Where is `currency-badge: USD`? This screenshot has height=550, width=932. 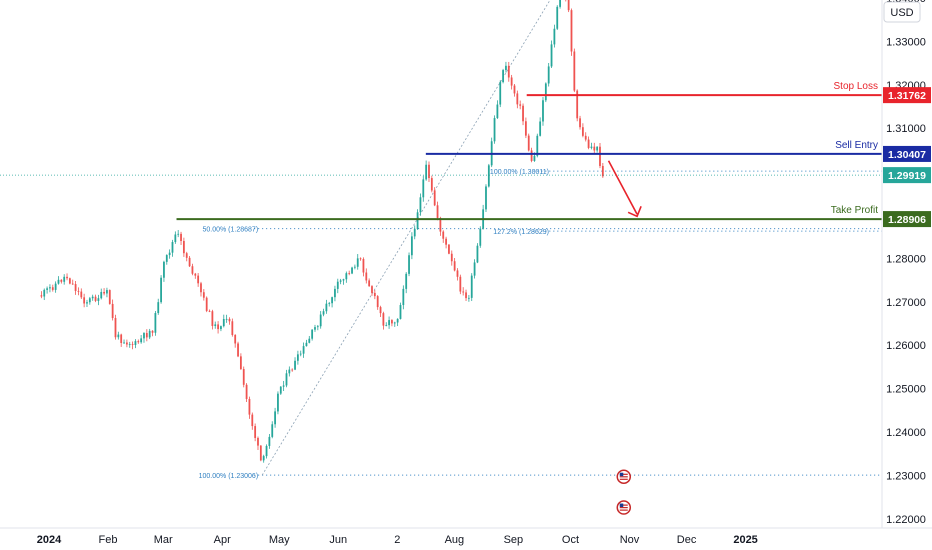
currency-badge: USD is located at coordinates (902, 12).